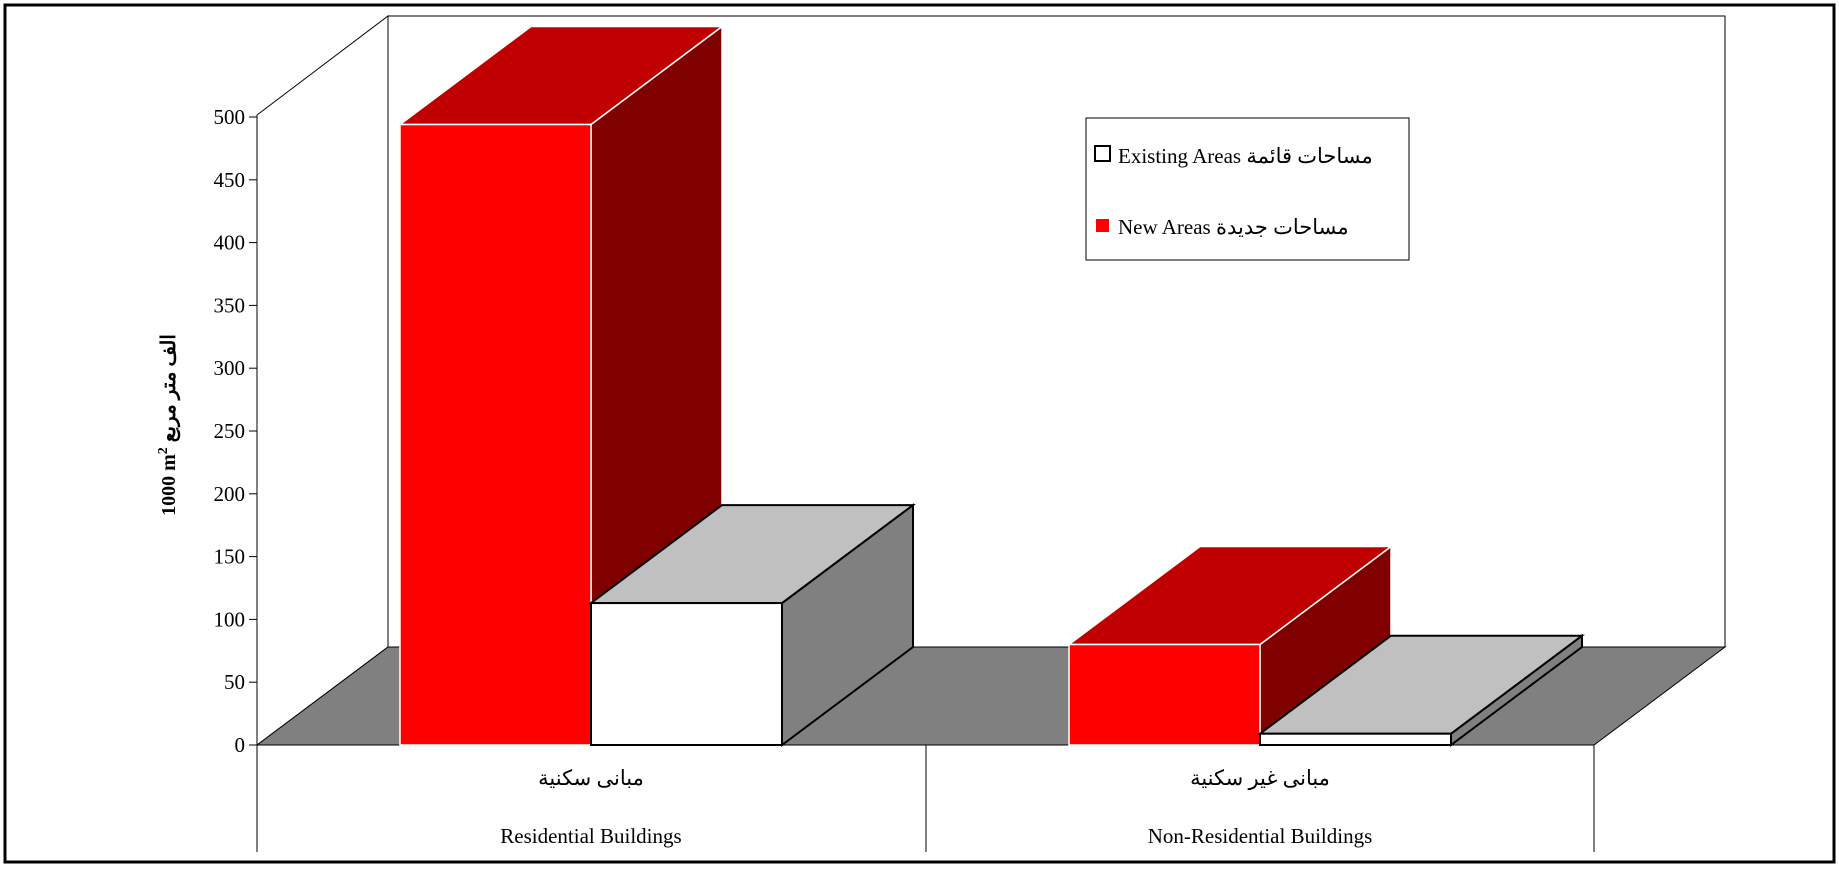 Image resolution: width=1839 pixels, height=872 pixels. Describe the element at coordinates (230, 431) in the screenshot. I see `y-tick-label: 250` at that location.